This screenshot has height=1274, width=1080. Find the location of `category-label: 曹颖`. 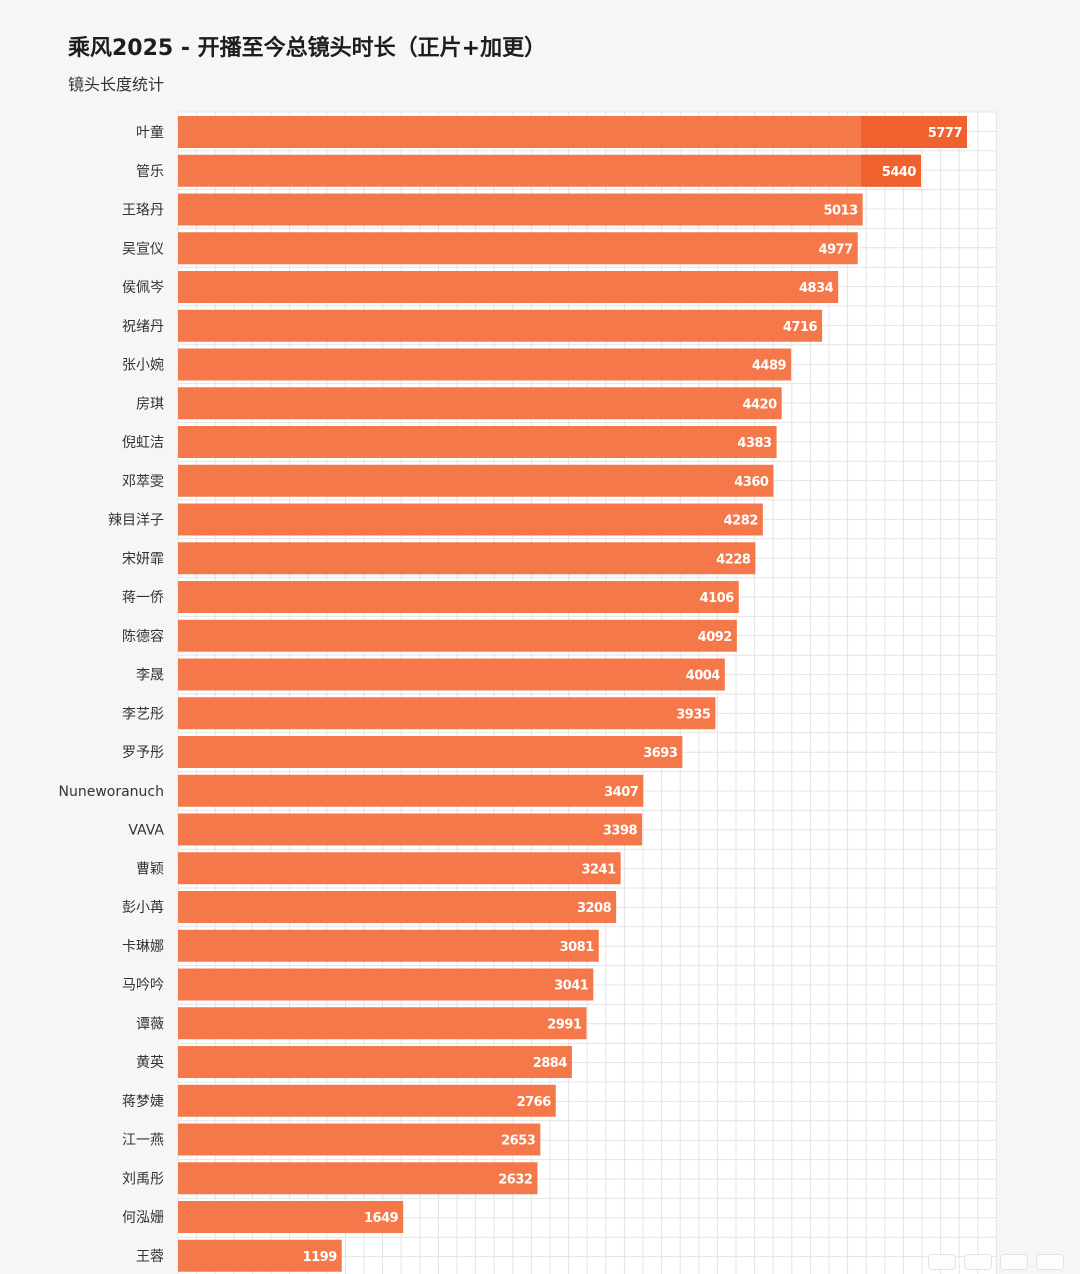

category-label: 曹颖 is located at coordinates (150, 869).